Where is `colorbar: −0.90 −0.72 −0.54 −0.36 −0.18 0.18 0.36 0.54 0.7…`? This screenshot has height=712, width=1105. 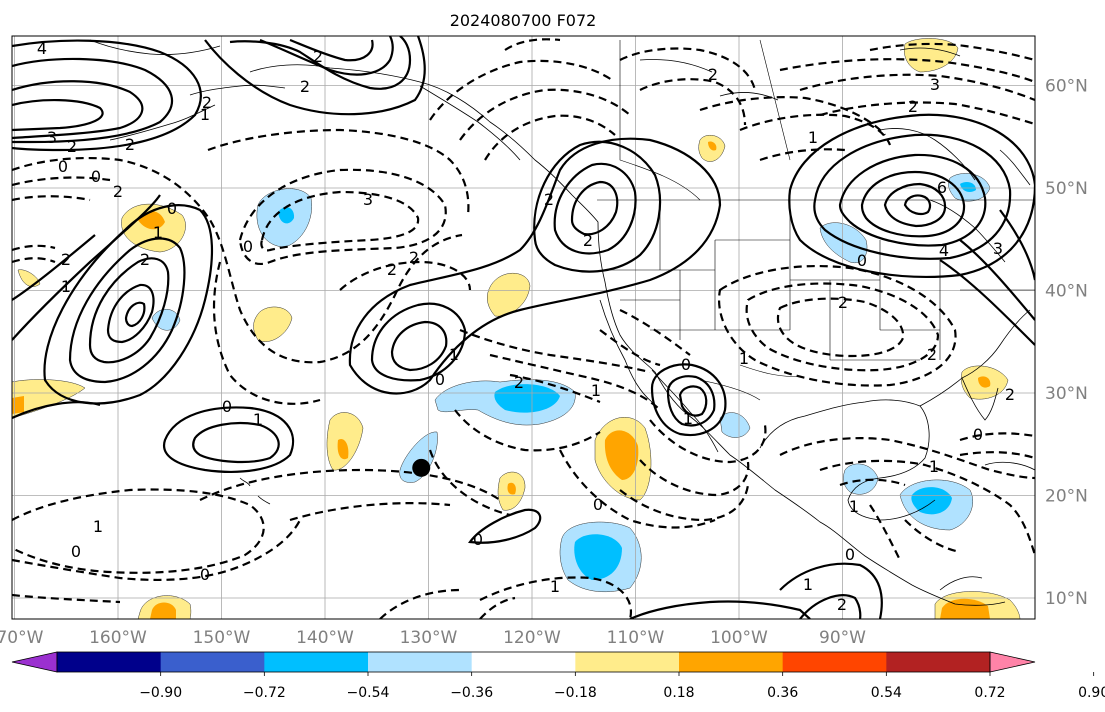 colorbar: −0.90 −0.72 −0.54 −0.36 −0.18 0.18 0.36 0.54 0.7… is located at coordinates (558, 676).